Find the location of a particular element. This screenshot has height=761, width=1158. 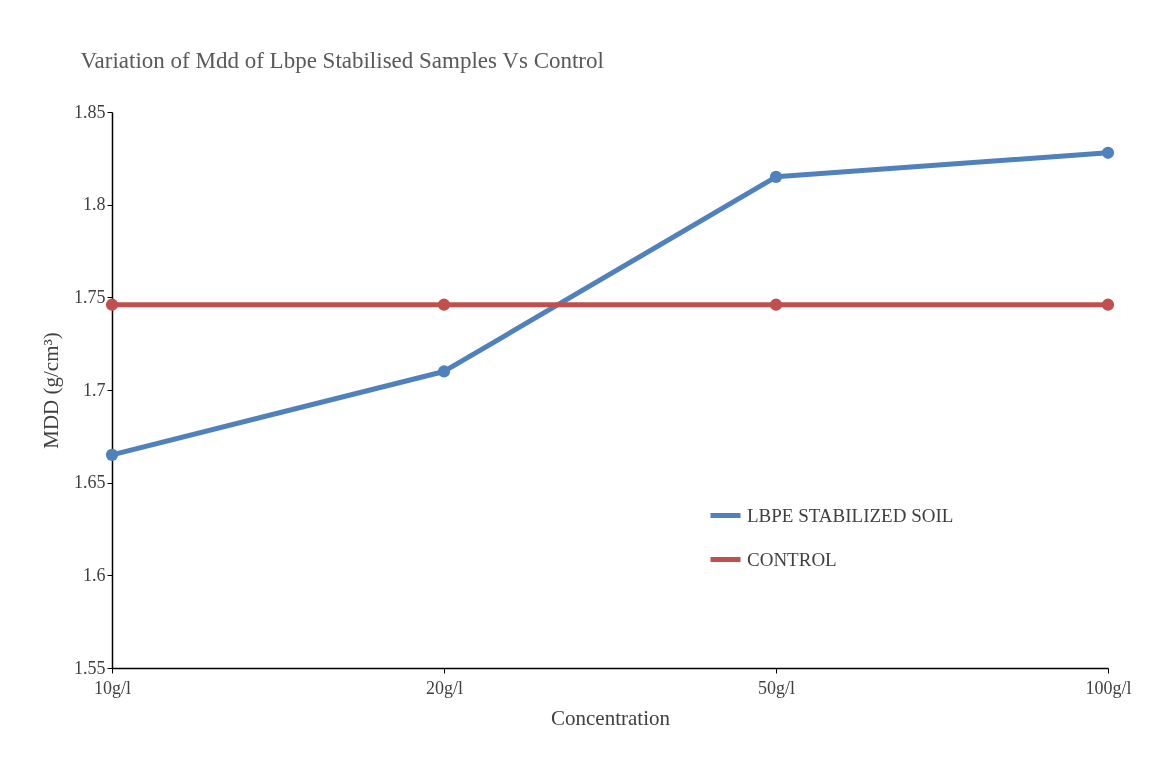

y-tick-label: 1.6 is located at coordinates (94, 574).